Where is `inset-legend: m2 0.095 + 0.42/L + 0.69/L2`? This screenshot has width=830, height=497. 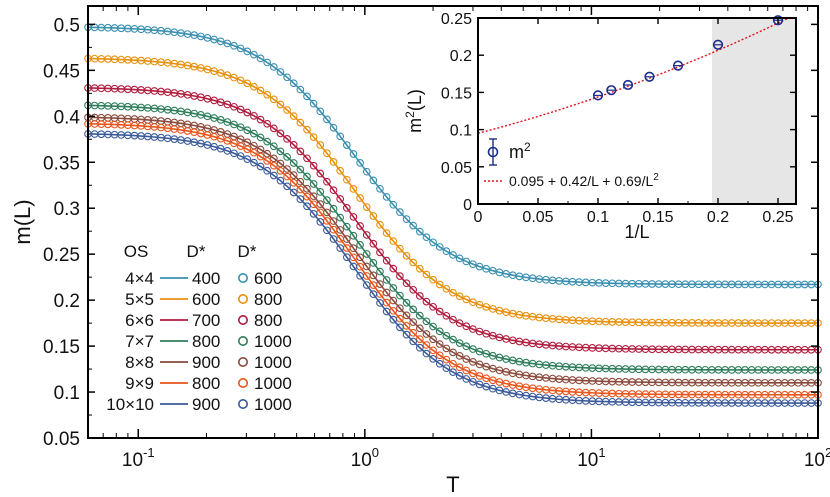 inset-legend: m2 0.095 + 0.42/L + 0.69/L2 is located at coordinates (571, 163).